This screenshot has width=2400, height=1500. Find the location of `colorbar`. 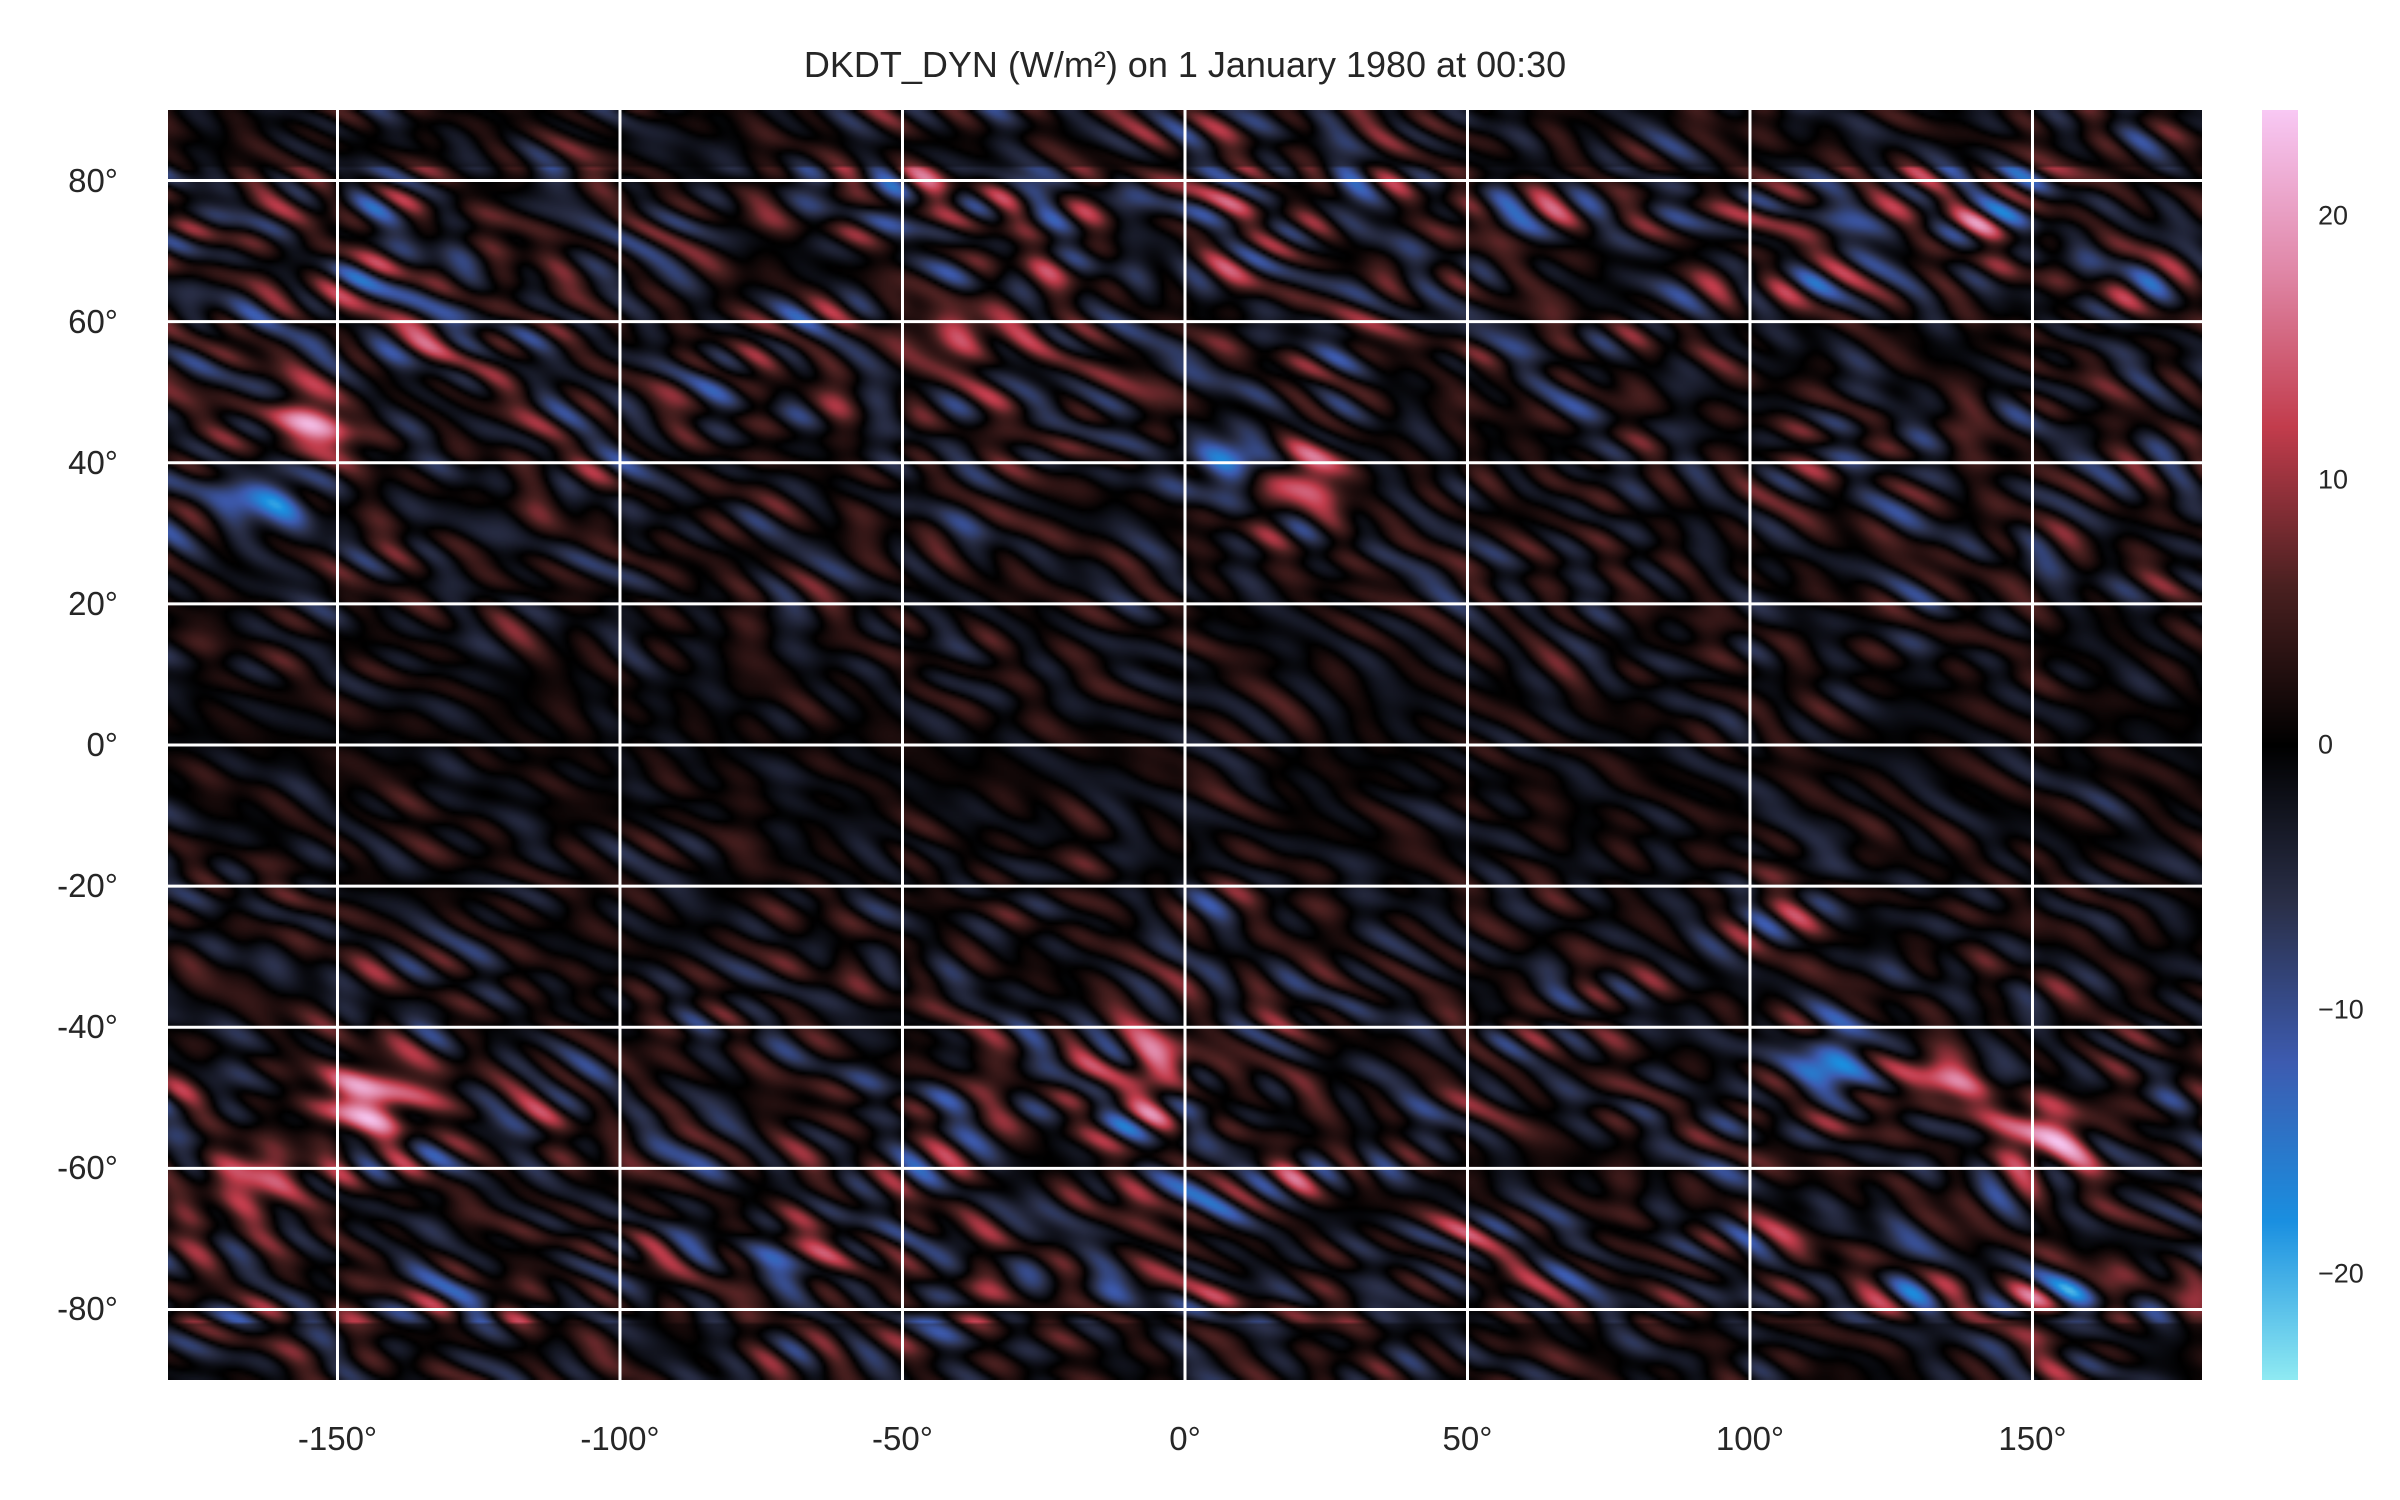

colorbar is located at coordinates (2280, 745).